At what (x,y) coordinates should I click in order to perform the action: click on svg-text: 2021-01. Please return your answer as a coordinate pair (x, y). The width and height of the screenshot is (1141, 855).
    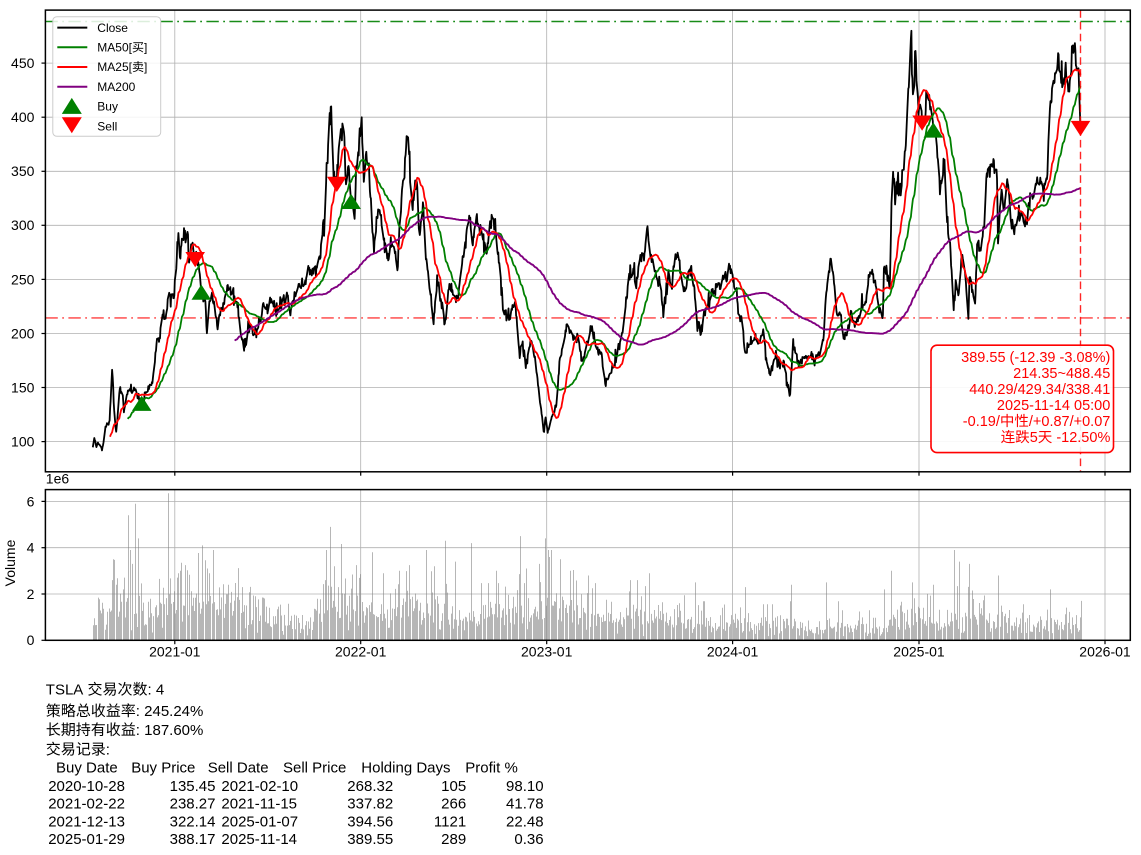
    Looking at the image, I should click on (175, 652).